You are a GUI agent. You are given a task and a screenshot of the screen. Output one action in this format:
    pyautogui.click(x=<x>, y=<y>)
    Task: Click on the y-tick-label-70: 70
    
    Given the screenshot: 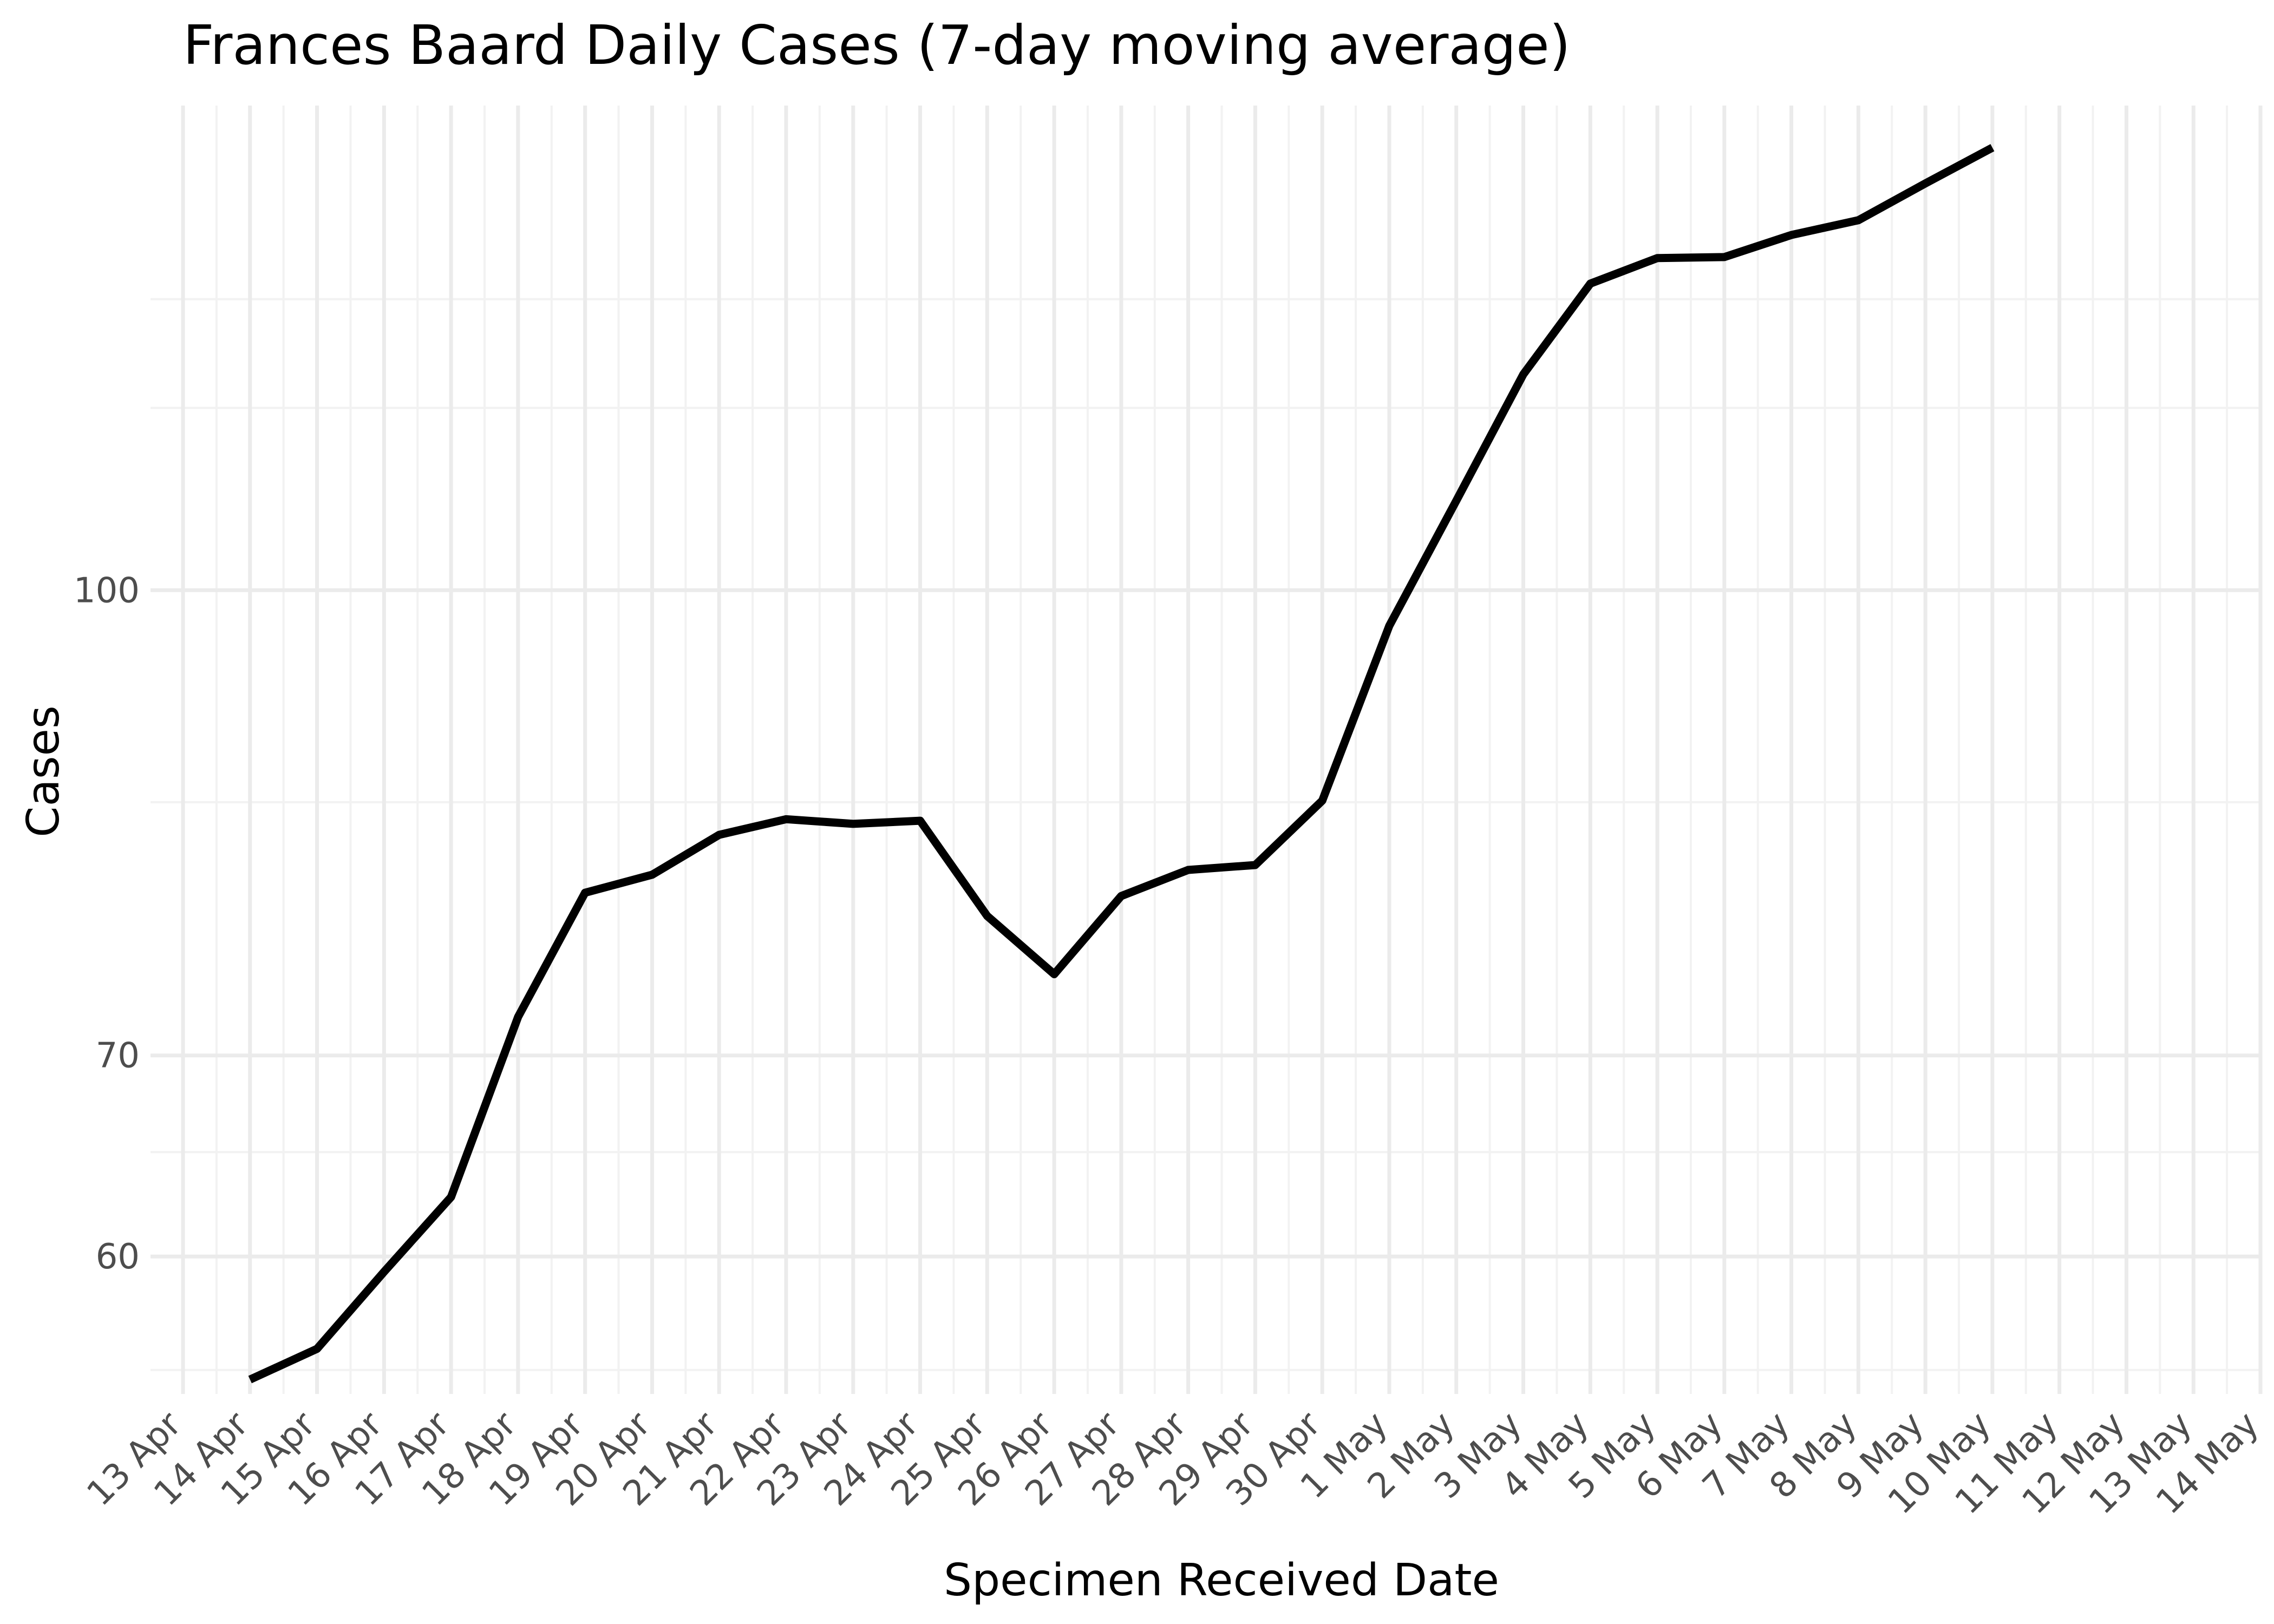 What is the action you would take?
    pyautogui.click(x=118, y=1056)
    